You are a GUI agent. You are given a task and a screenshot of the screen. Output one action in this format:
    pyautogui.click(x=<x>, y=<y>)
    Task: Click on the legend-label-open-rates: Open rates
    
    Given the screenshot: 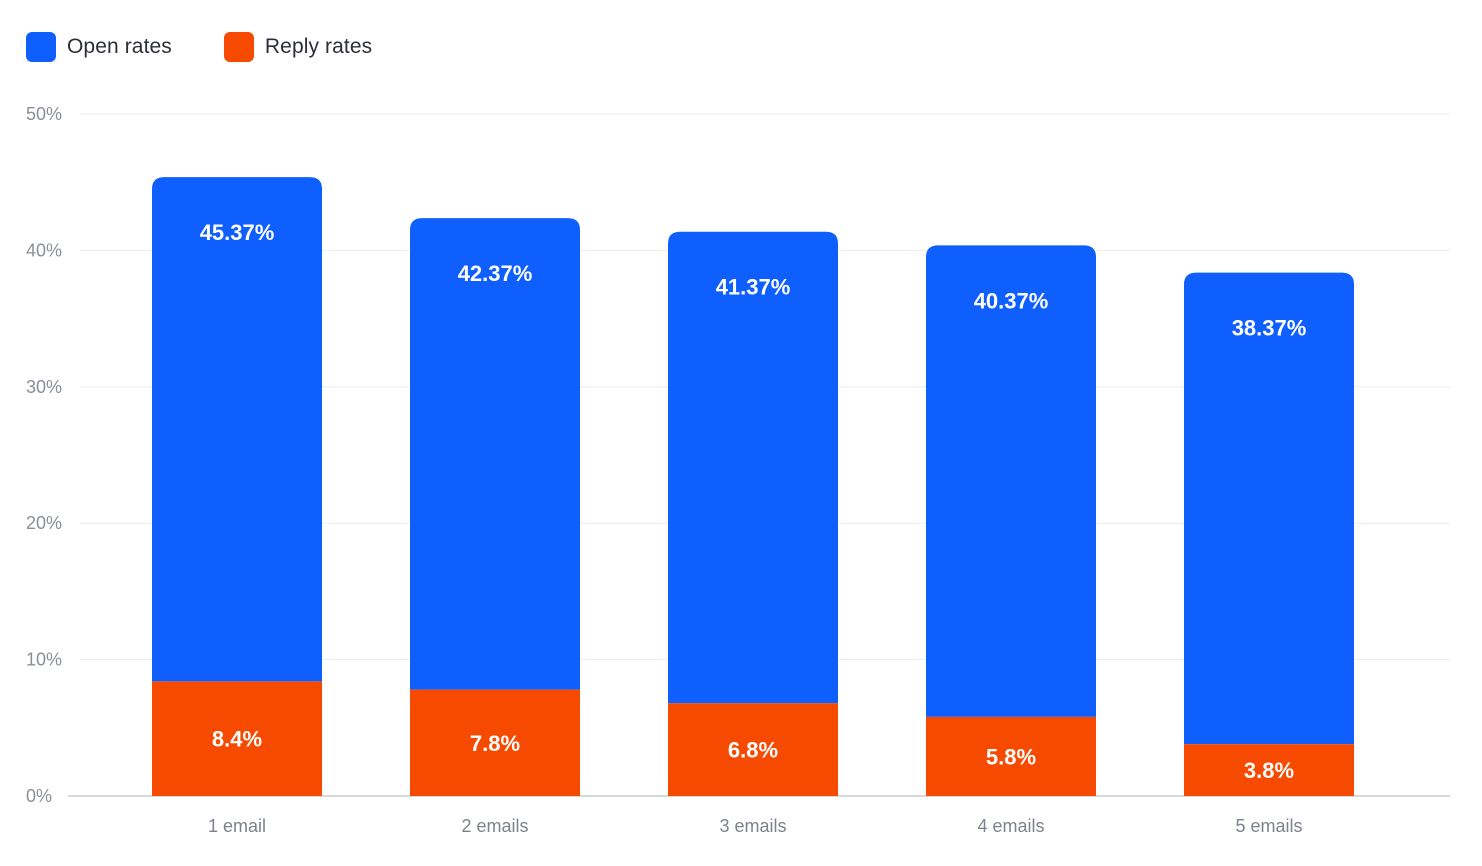 What is the action you would take?
    pyautogui.click(x=119, y=46)
    